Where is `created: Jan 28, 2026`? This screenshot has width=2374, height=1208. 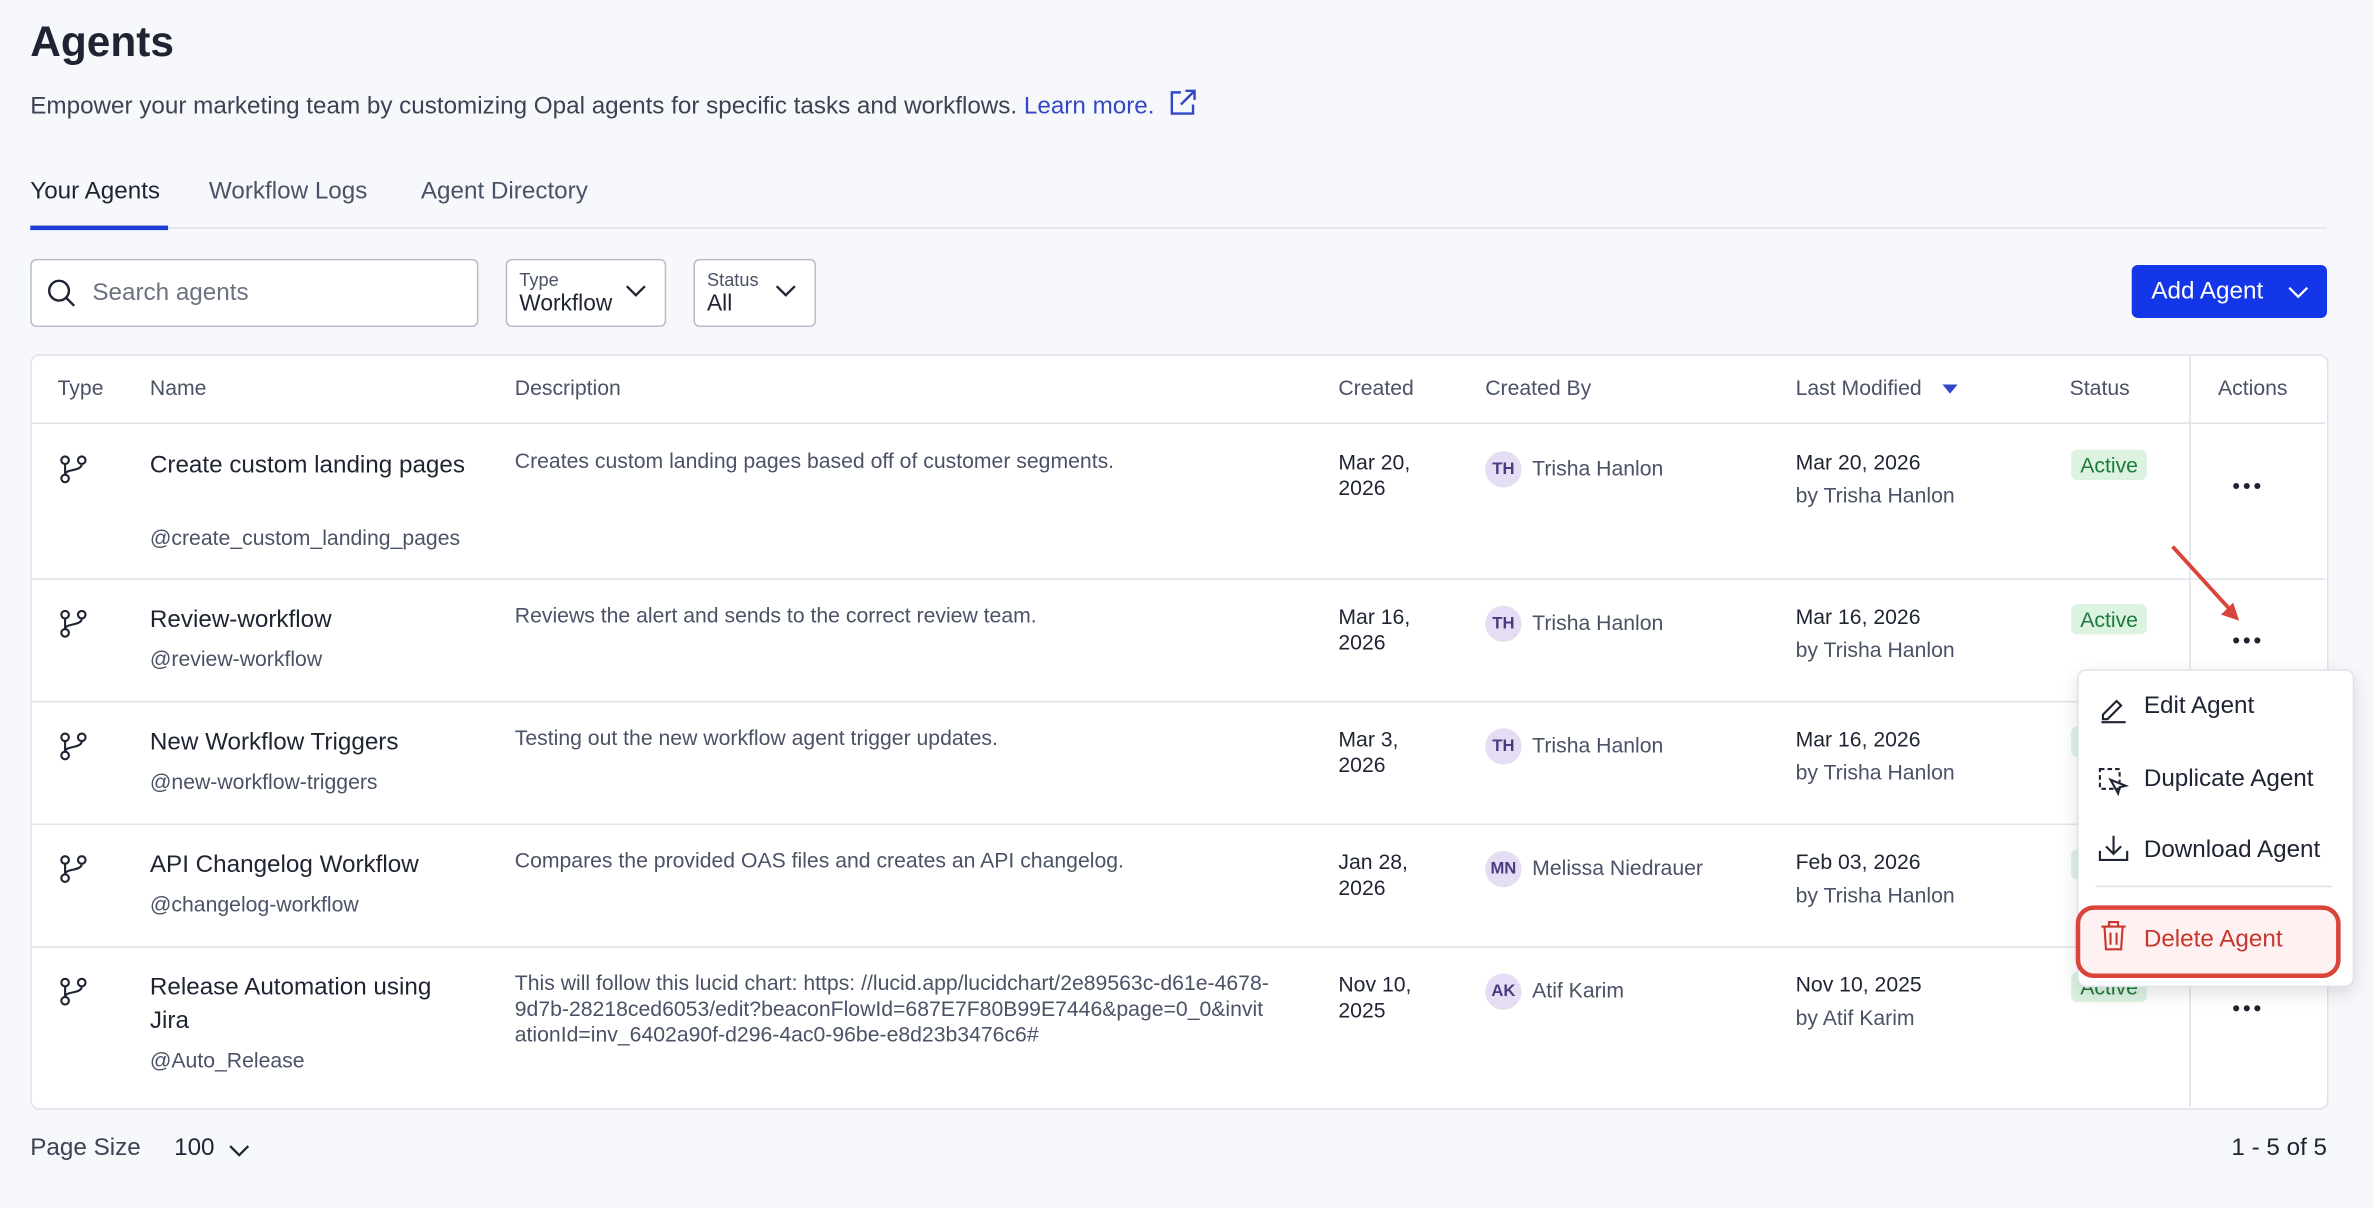 created: Jan 28, 2026 is located at coordinates (1373, 874).